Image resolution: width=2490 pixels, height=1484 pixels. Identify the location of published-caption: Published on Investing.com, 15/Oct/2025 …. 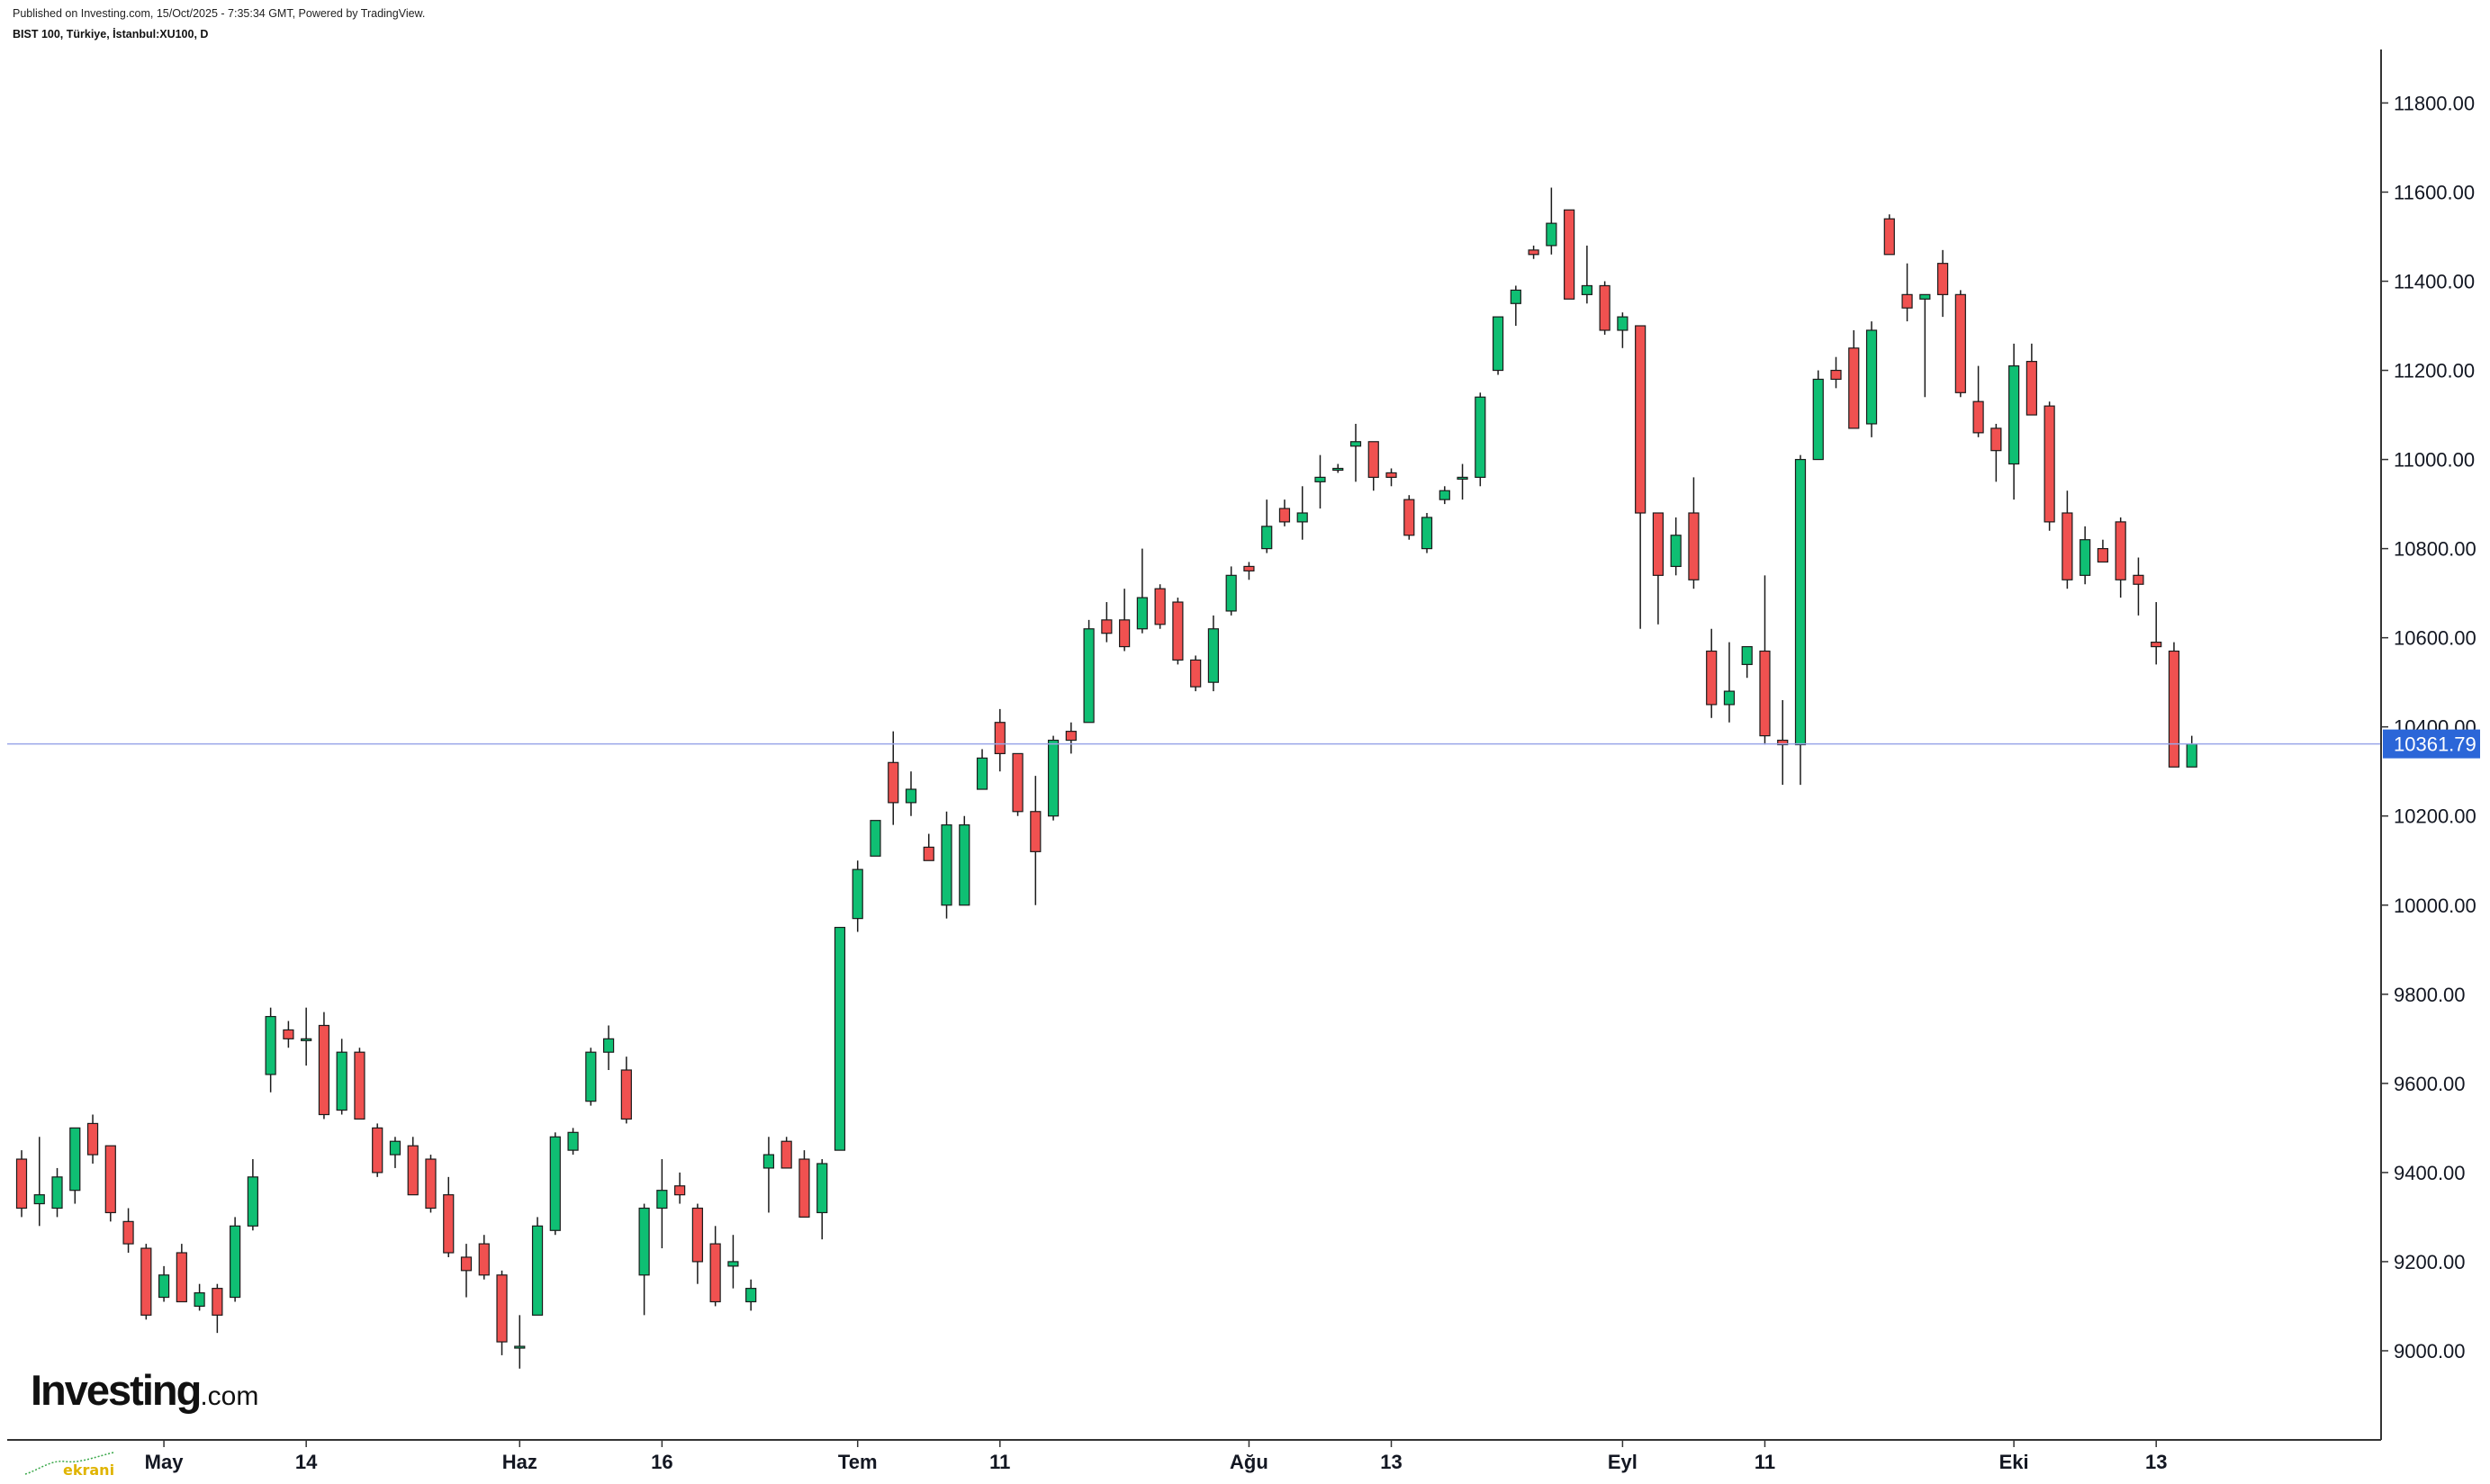
(220, 14).